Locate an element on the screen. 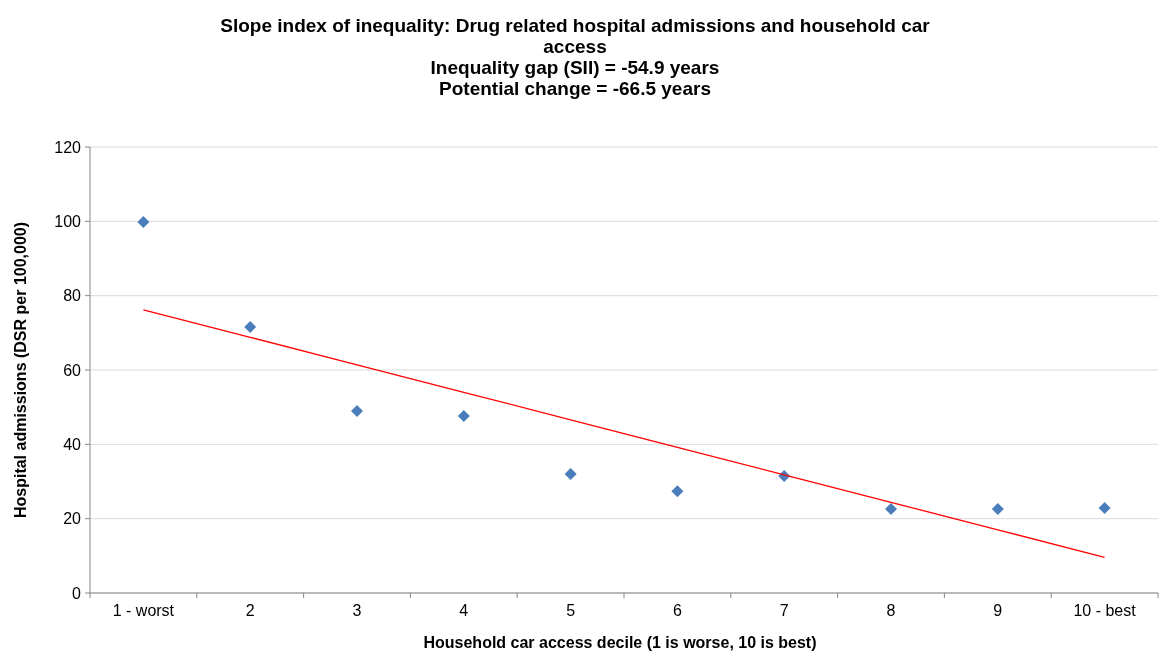 The width and height of the screenshot is (1166, 654). y-tick-label: 60 is located at coordinates (72, 370).